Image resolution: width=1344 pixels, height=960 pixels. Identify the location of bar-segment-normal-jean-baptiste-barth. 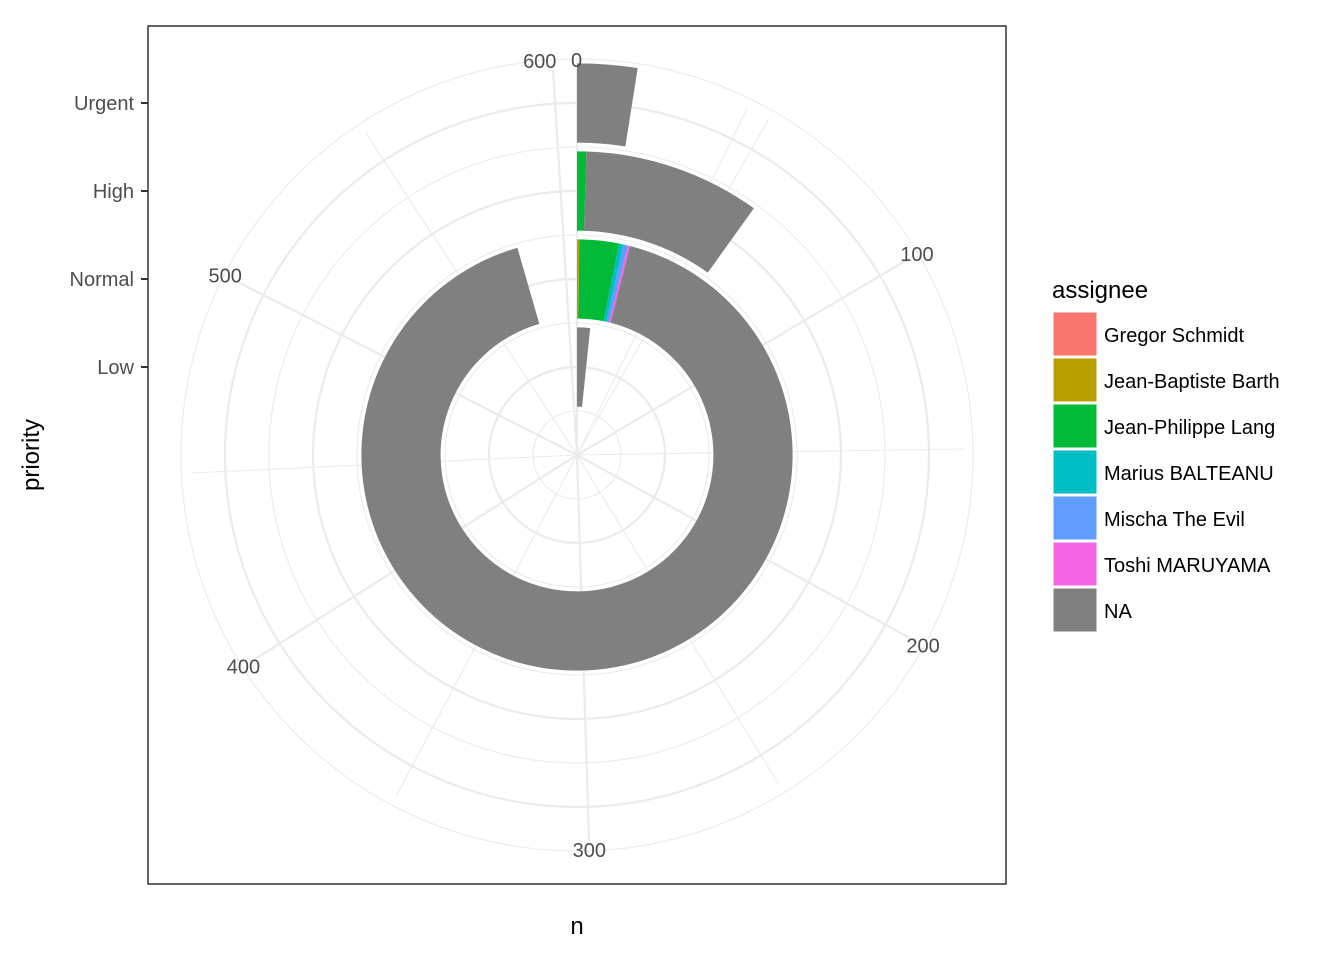
(578, 279).